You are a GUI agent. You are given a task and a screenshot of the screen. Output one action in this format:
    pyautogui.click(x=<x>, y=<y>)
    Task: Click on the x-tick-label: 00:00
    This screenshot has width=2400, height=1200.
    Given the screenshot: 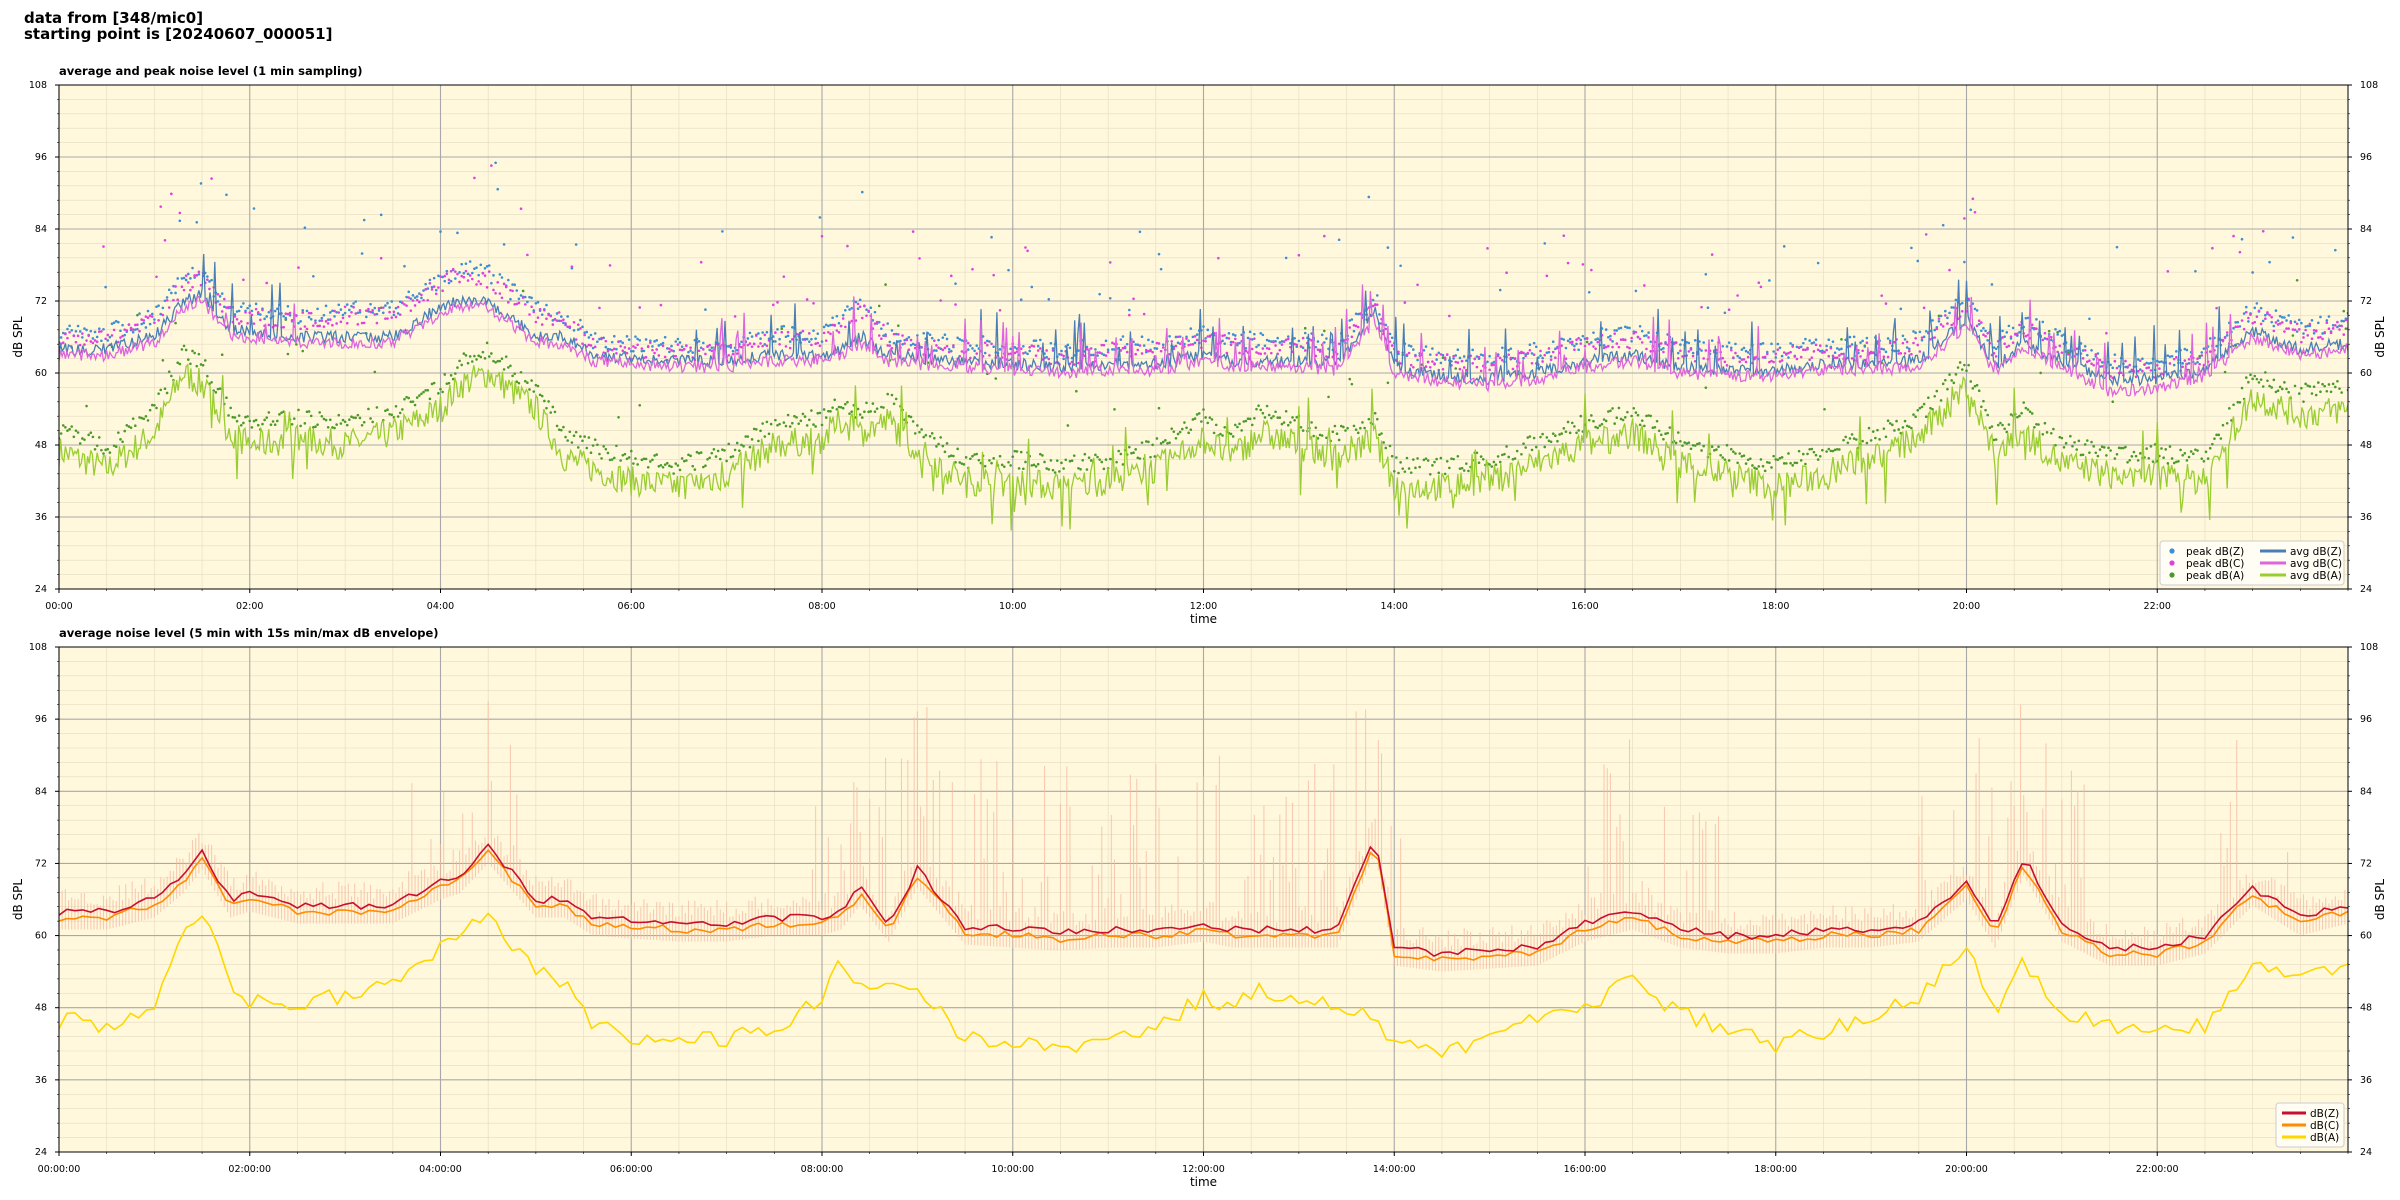 What is the action you would take?
    pyautogui.click(x=58, y=606)
    